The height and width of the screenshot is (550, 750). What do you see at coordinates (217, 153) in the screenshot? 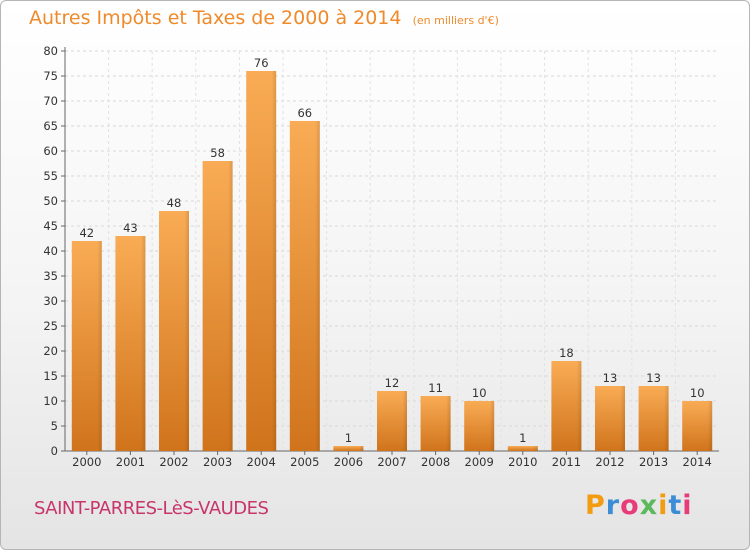
I see `data-label-2003: 58` at bounding box center [217, 153].